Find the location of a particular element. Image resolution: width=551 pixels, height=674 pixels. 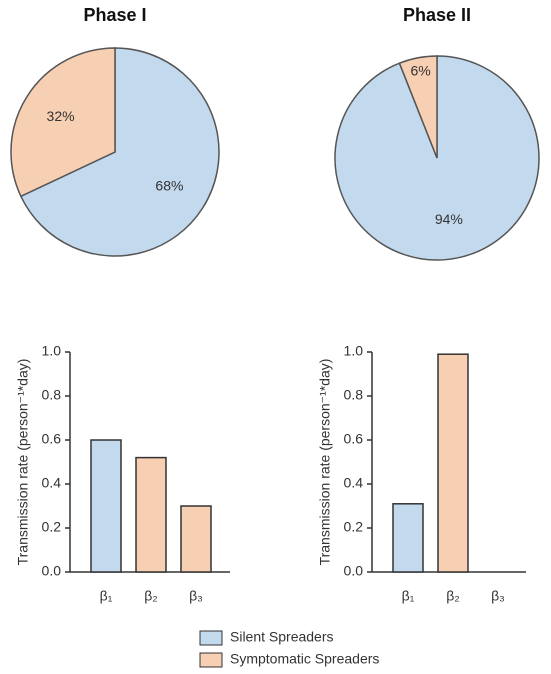

slice-label: 32% is located at coordinates (61, 116).